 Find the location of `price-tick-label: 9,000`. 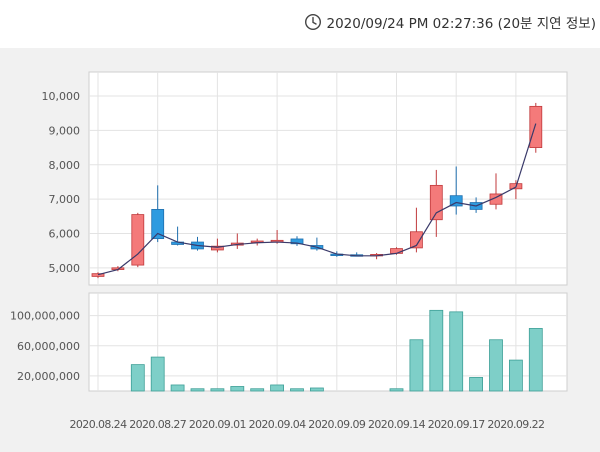

price-tick-label: 9,000 is located at coordinates (65, 130).